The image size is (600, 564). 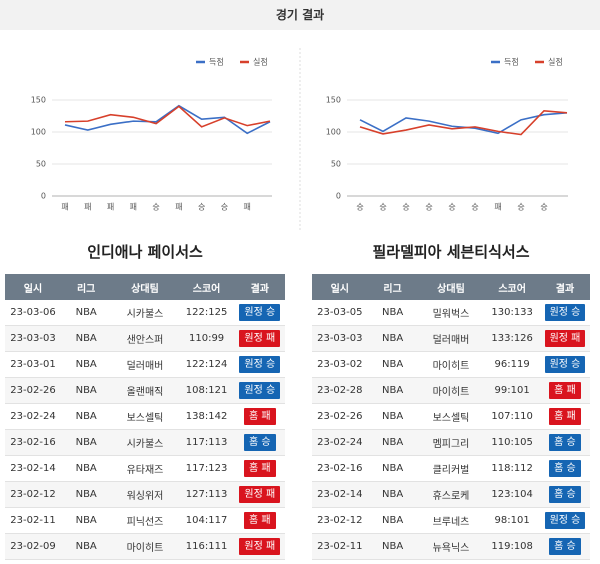 What do you see at coordinates (512, 416) in the screenshot?
I see `table-cell: 107:110` at bounding box center [512, 416].